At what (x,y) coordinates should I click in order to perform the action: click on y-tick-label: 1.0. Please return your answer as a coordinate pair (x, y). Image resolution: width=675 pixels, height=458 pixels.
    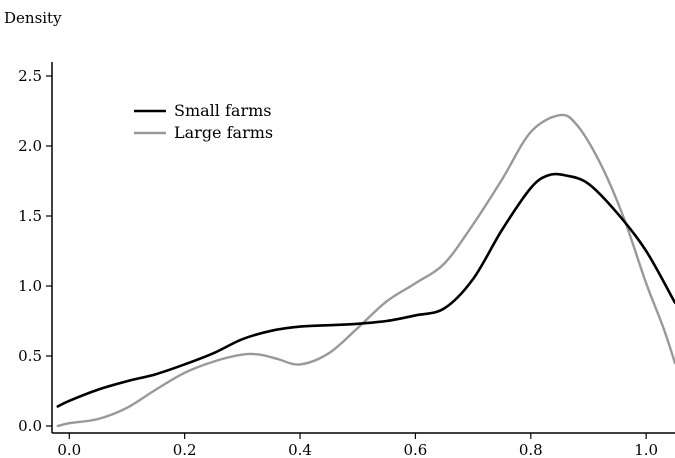
    Looking at the image, I should click on (30, 286).